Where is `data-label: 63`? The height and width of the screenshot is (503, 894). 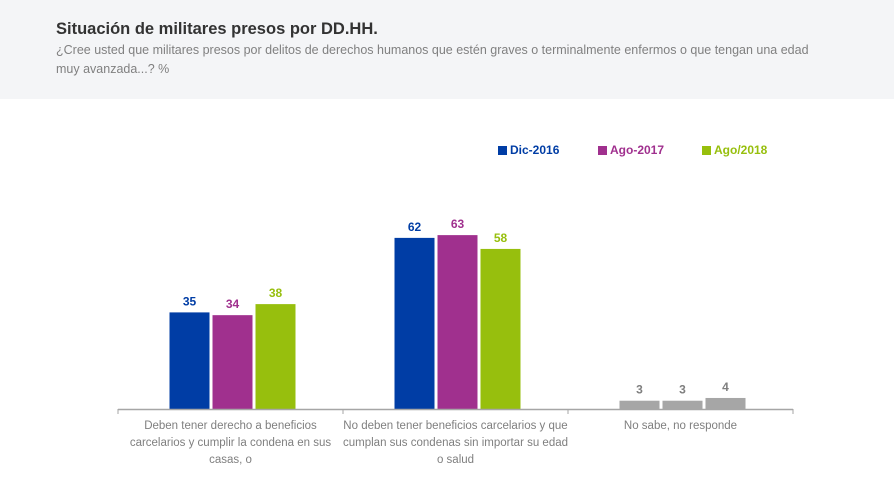
data-label: 63 is located at coordinates (458, 224).